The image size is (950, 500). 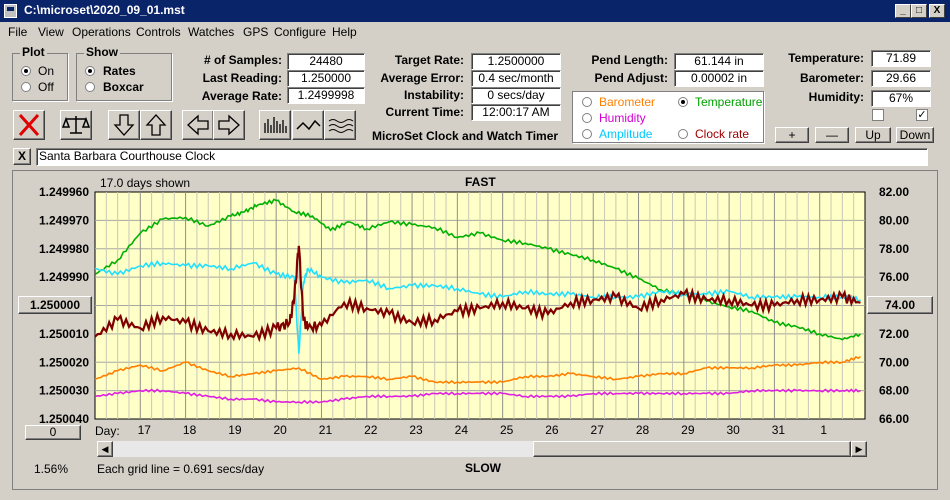 What do you see at coordinates (900, 305) in the screenshot?
I see `right-axis-button: 74.00` at bounding box center [900, 305].